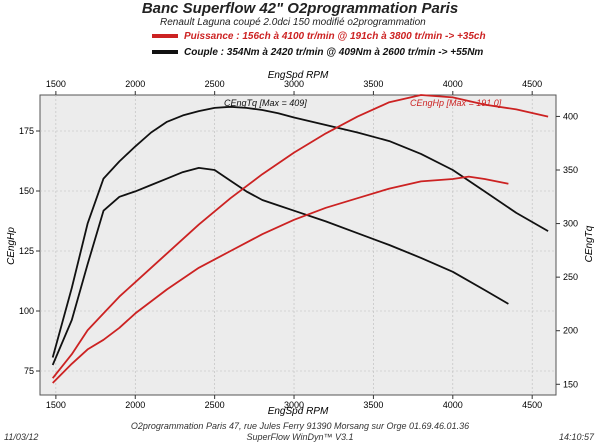 Image resolution: width=600 pixels, height=443 pixels. Describe the element at coordinates (56, 84) in the screenshot. I see `x-tick-label-top: 1500` at that location.